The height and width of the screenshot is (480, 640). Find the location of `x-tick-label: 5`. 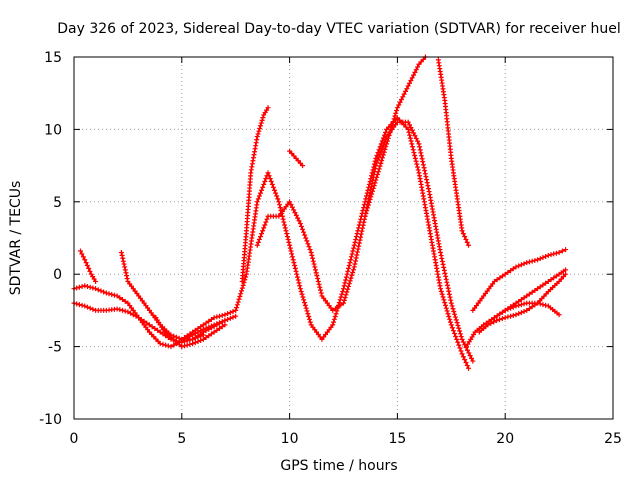

x-tick-label: 5 is located at coordinates (181, 439).